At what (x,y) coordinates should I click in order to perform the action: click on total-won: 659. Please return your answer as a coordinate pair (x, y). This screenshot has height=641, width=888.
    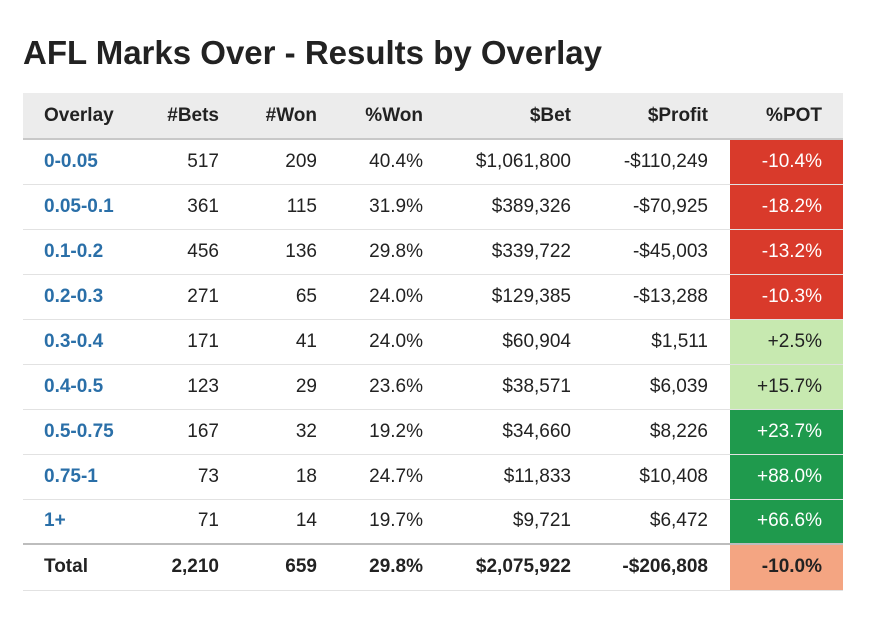
    Looking at the image, I should click on (290, 567).